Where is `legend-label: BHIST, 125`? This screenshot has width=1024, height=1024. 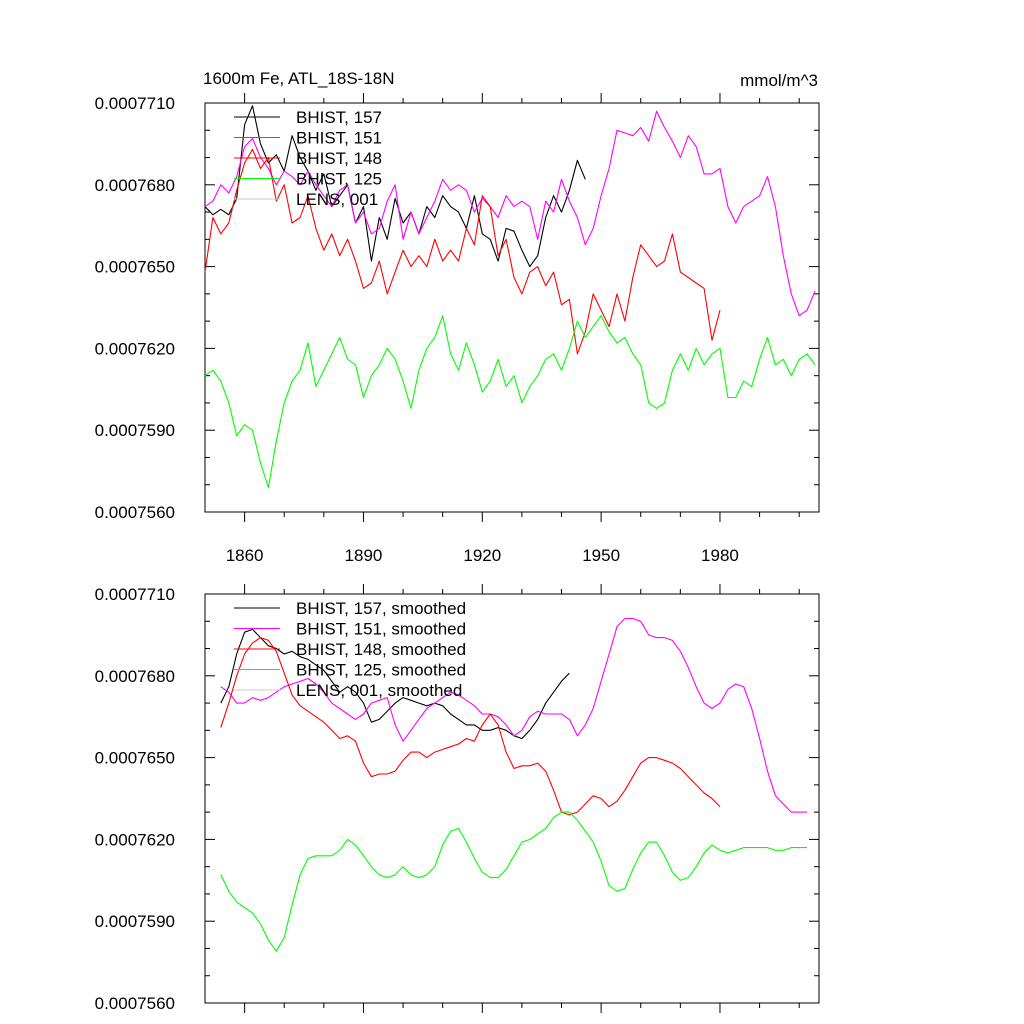
legend-label: BHIST, 125 is located at coordinates (339, 179).